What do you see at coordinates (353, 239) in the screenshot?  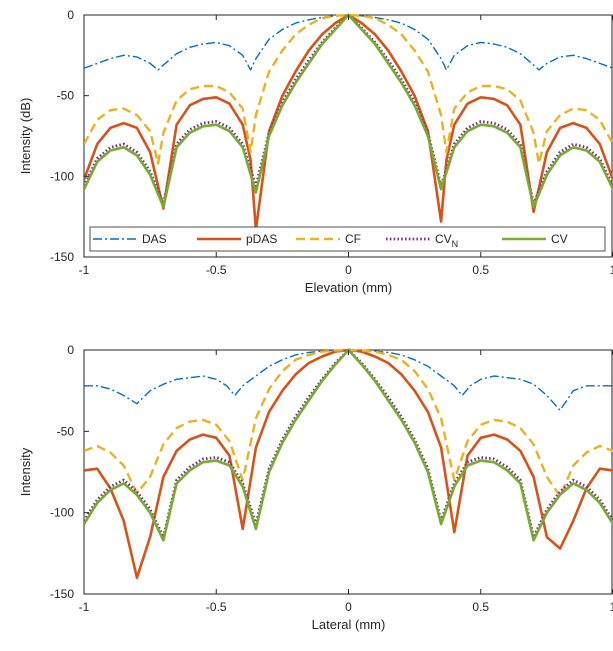 I see `legend-label: CF` at bounding box center [353, 239].